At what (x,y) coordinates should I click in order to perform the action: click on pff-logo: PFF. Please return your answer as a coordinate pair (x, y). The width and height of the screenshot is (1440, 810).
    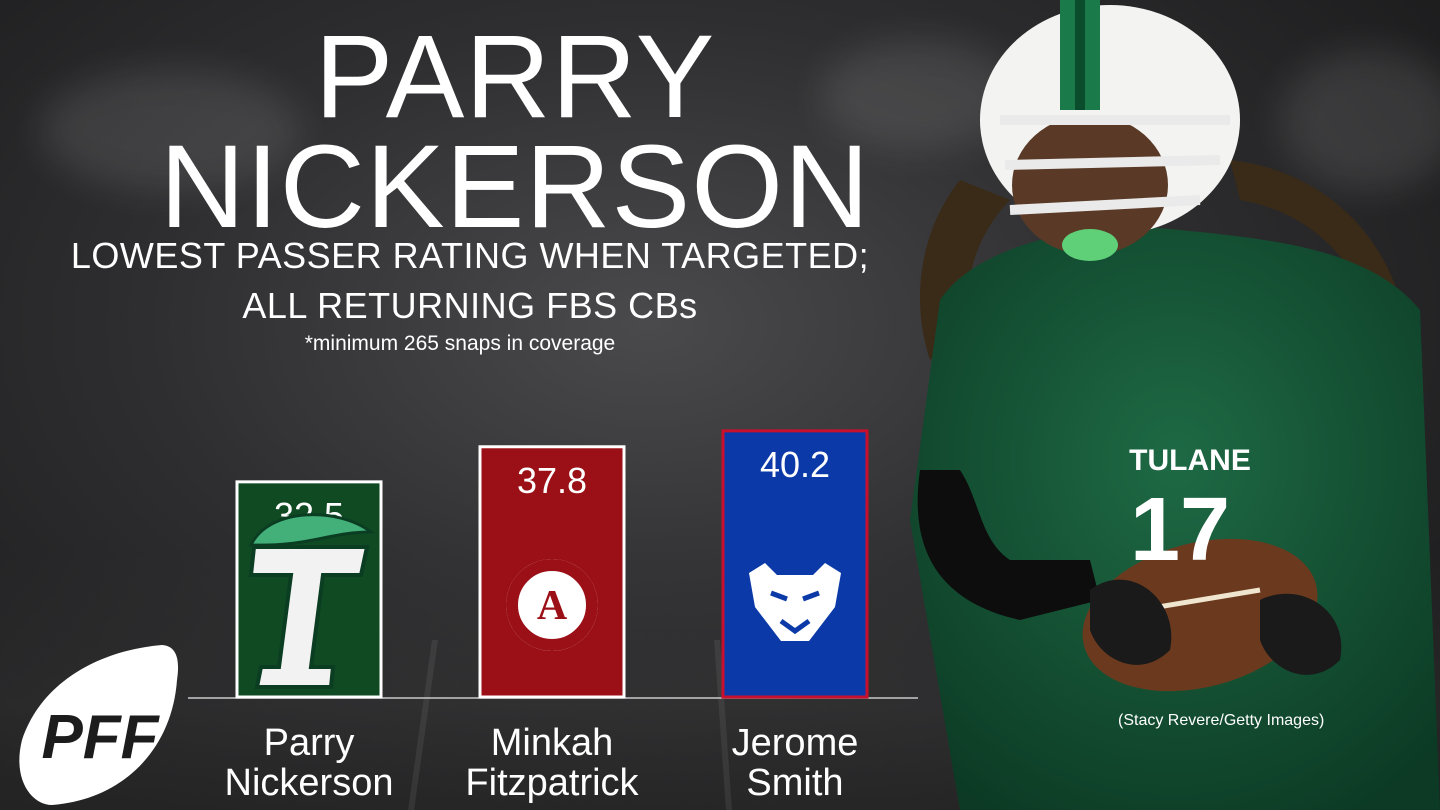
    Looking at the image, I should click on (99, 725).